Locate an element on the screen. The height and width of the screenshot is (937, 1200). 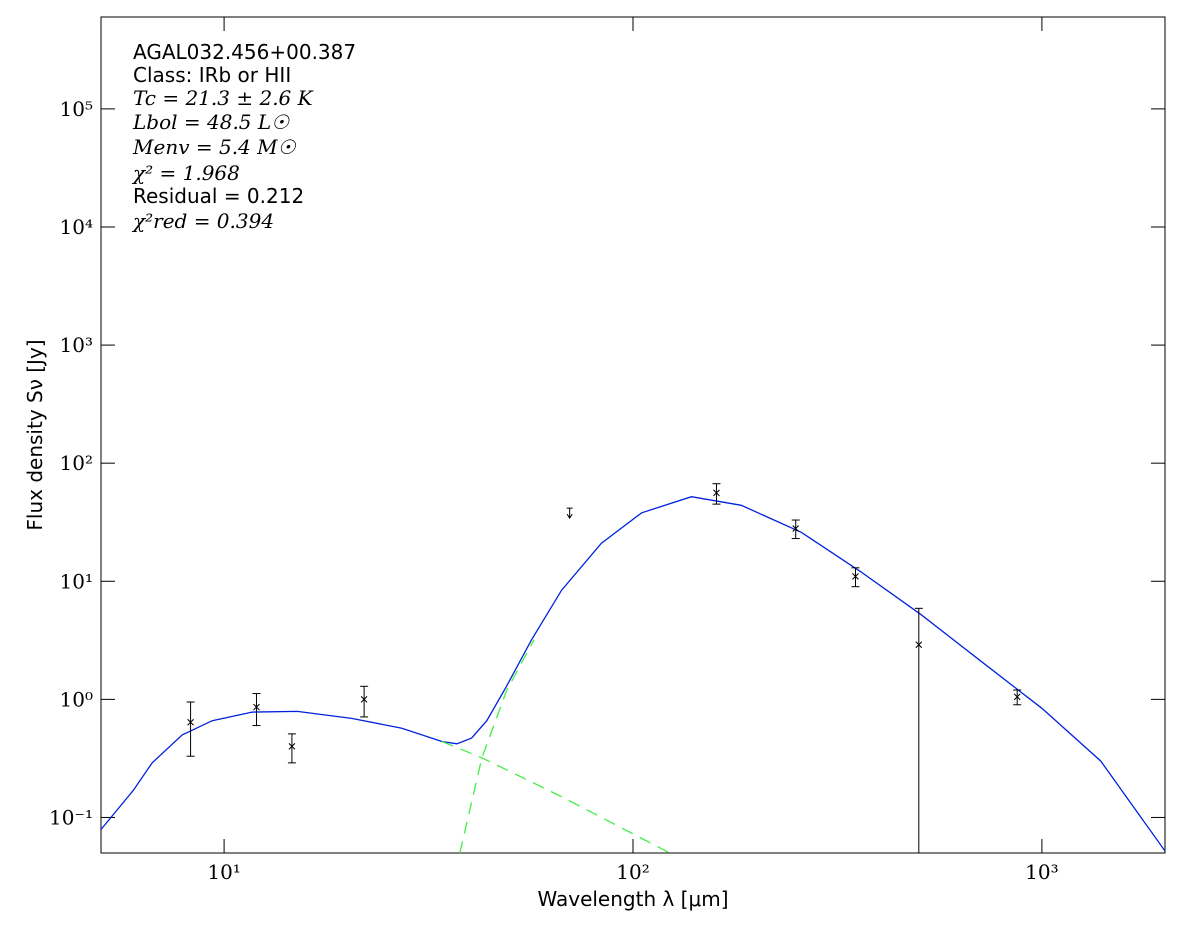
annotation: Class: IRb or HII is located at coordinates (212, 75).